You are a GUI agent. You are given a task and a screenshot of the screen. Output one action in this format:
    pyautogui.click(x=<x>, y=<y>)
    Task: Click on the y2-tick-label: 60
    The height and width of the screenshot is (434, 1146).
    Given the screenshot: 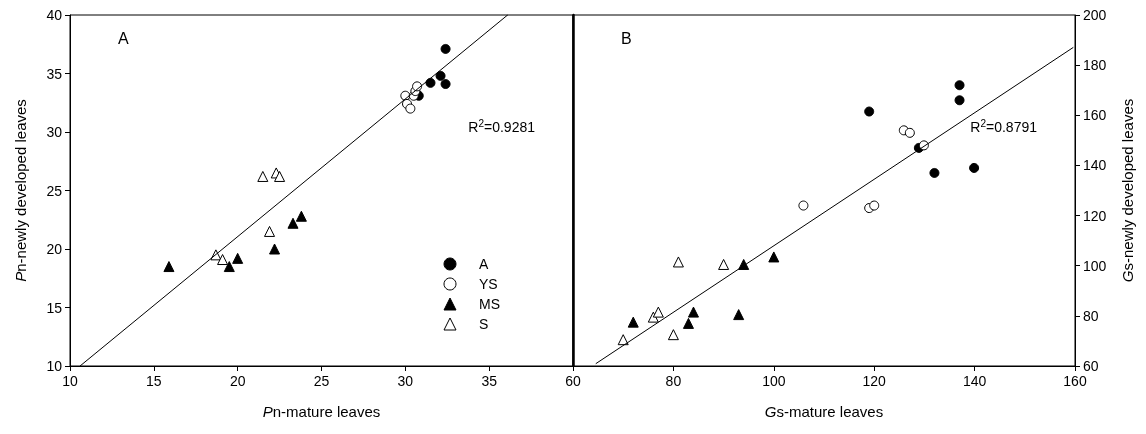 What is the action you would take?
    pyautogui.click(x=1091, y=366)
    